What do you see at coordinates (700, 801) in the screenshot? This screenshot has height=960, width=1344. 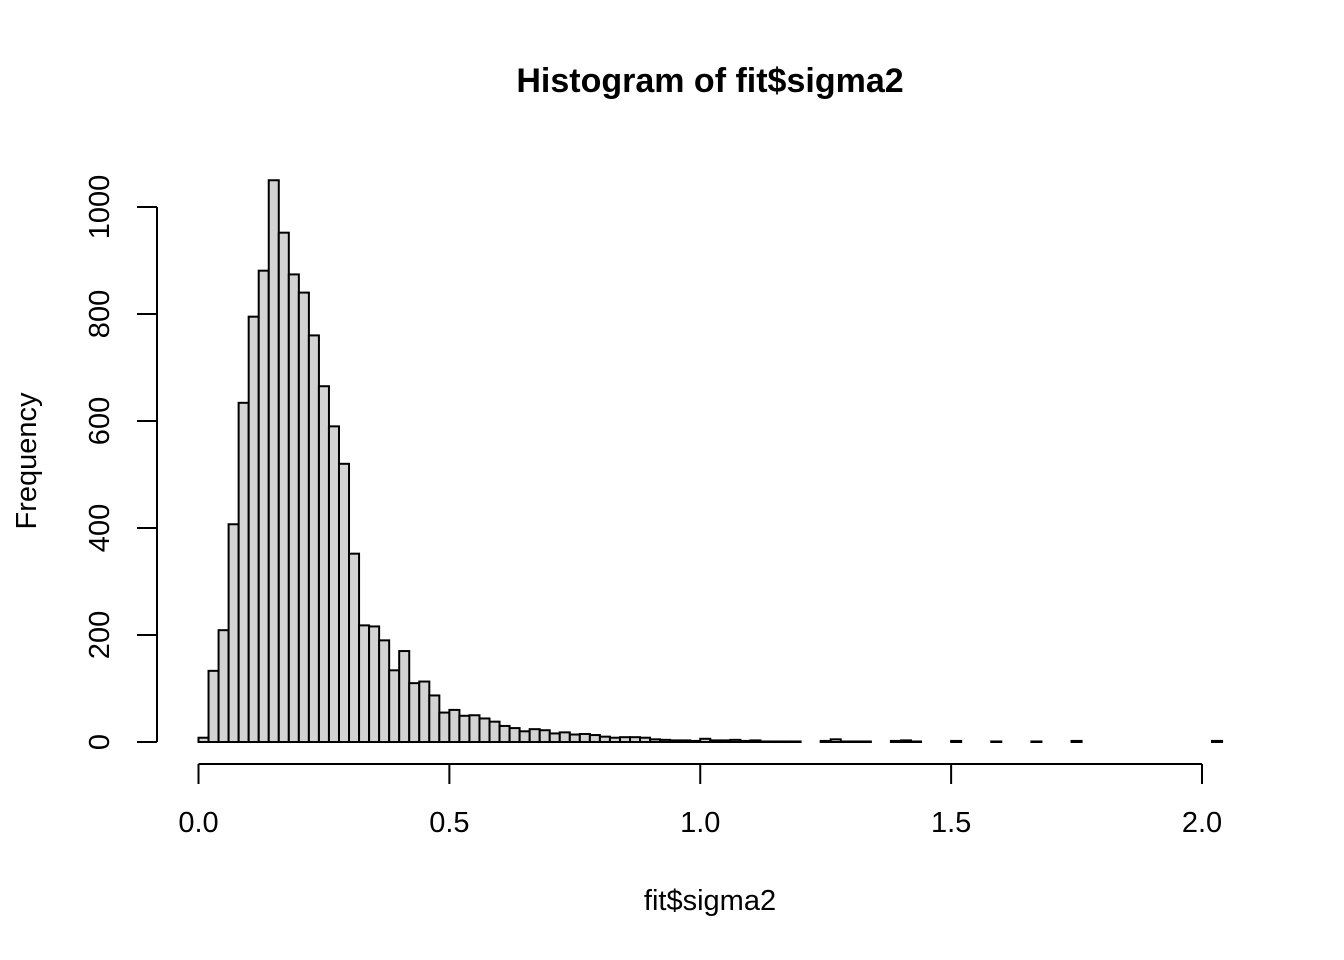 I see `x-axis: 0.0 0.5 1.0 1.5 2.0` at bounding box center [700, 801].